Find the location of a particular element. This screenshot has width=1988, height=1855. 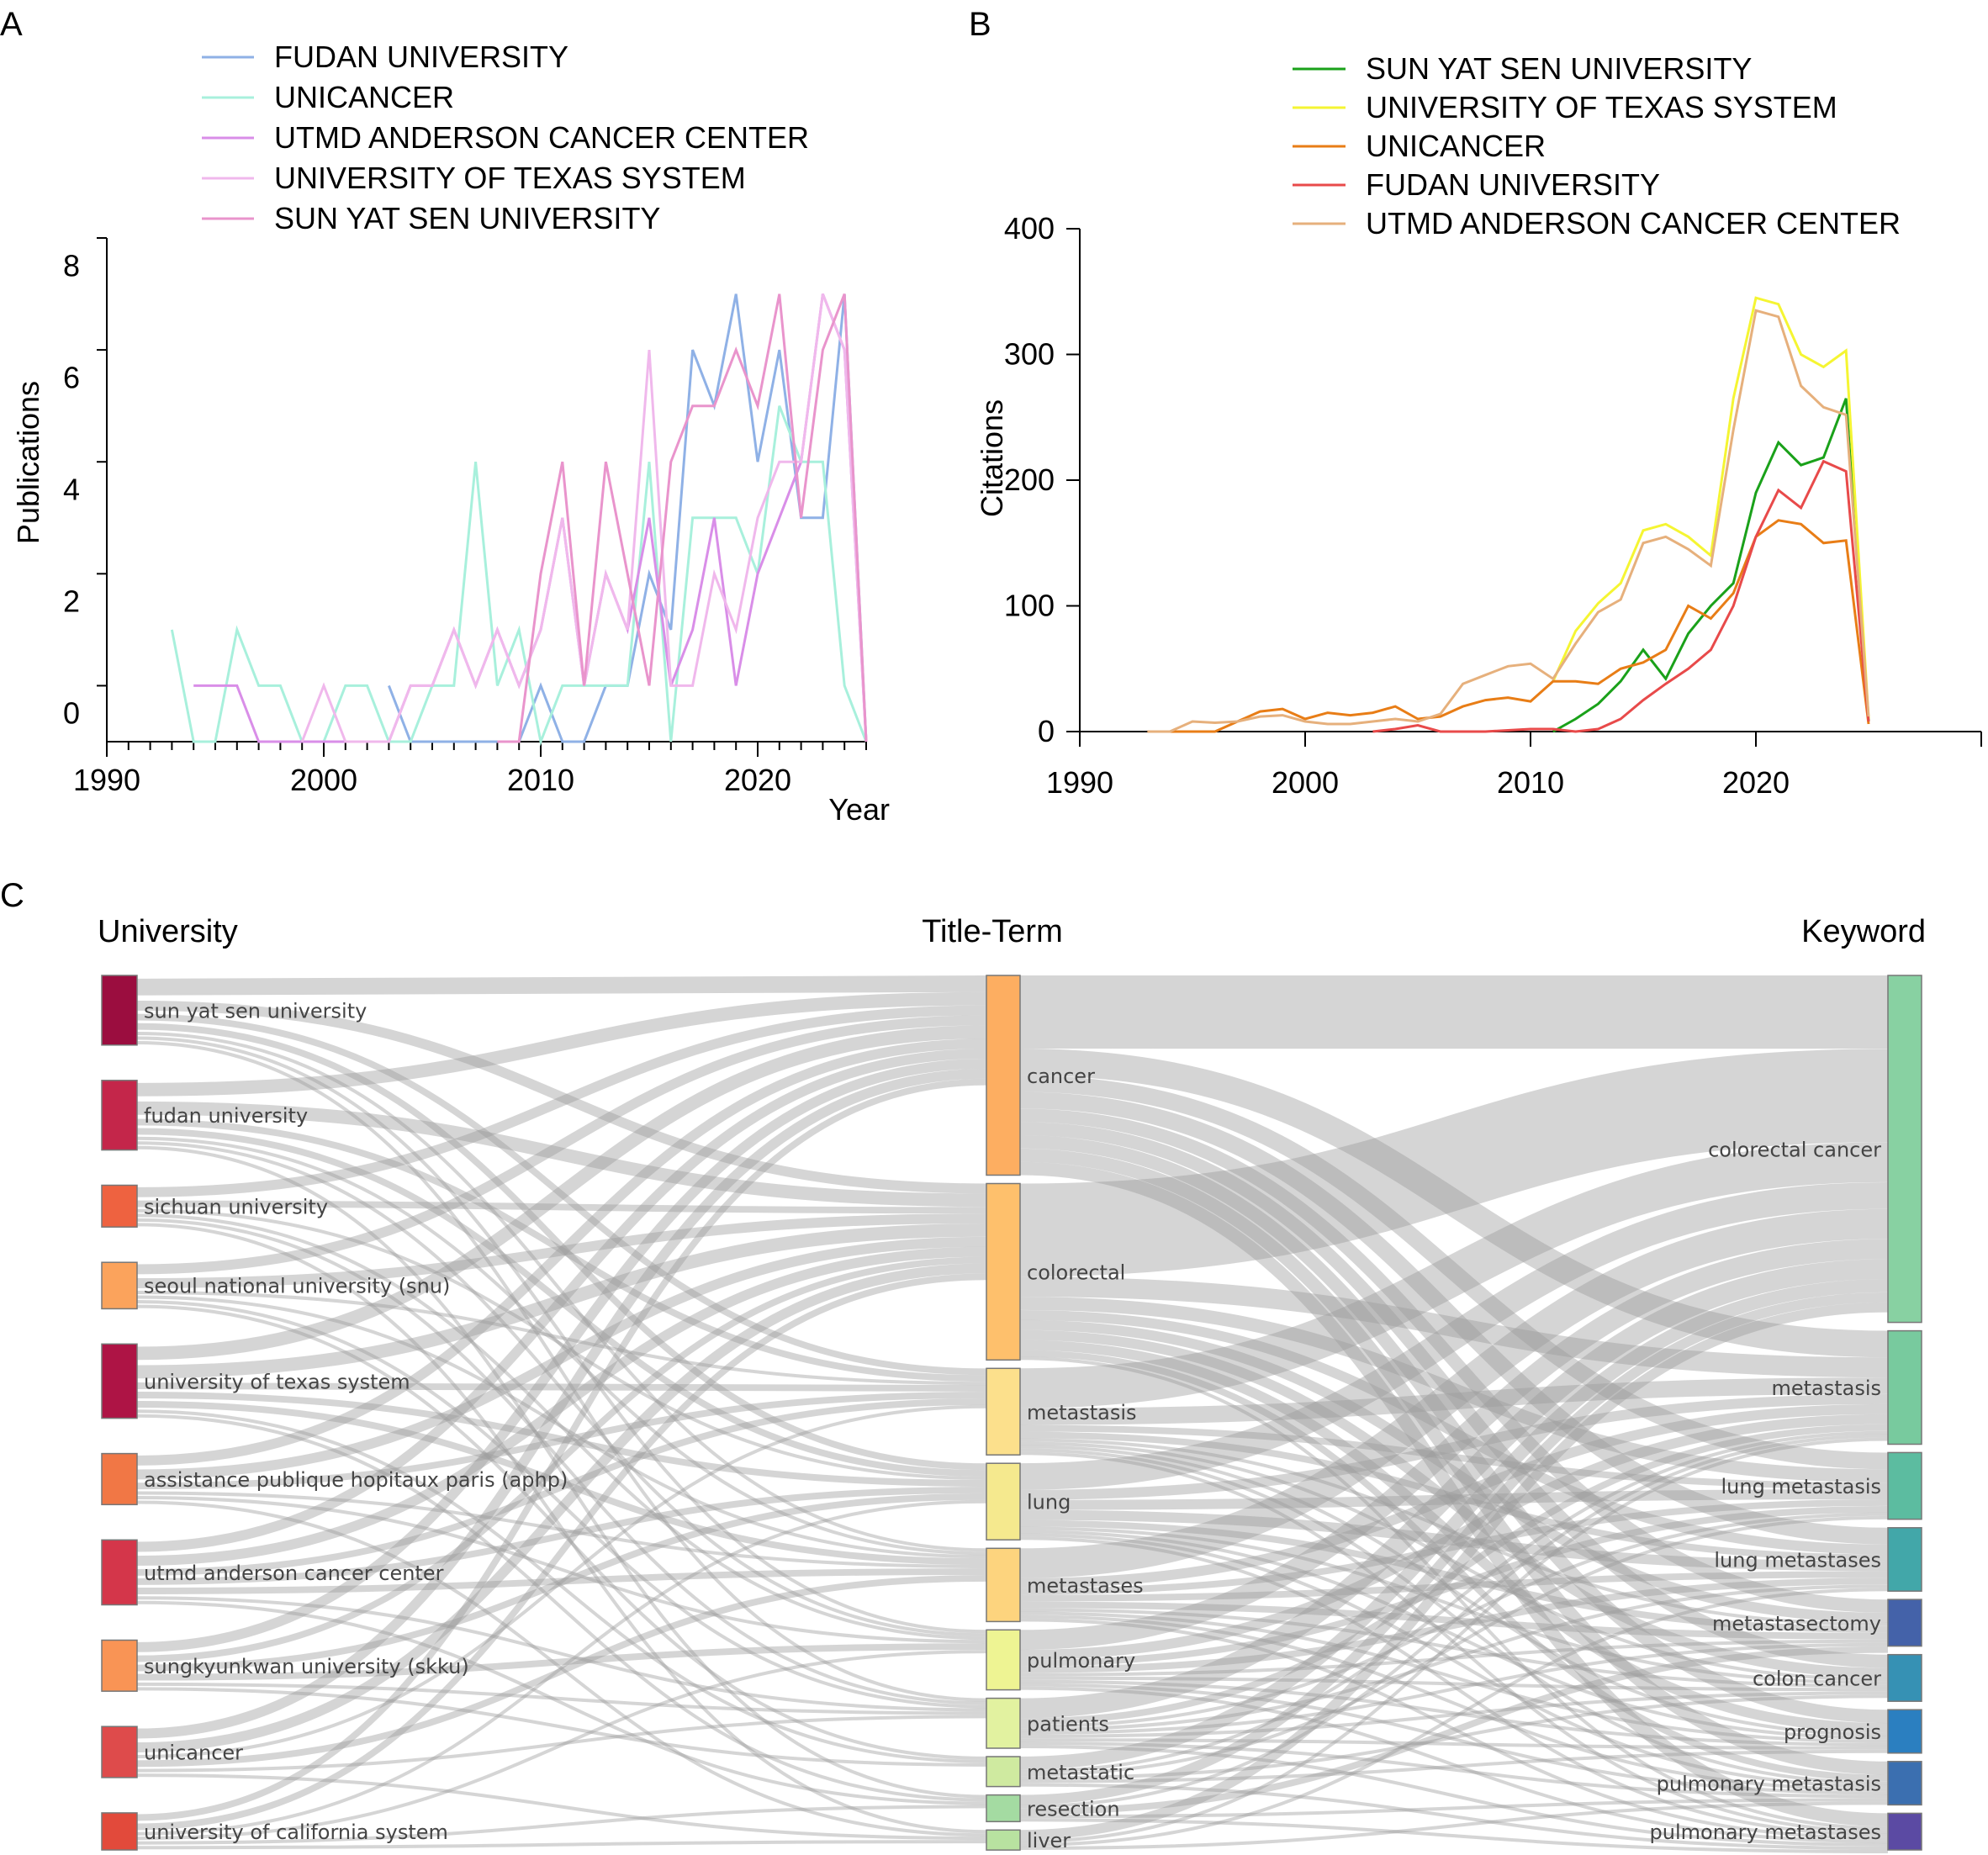

column-header-keyword: Keyword is located at coordinates (1863, 932).